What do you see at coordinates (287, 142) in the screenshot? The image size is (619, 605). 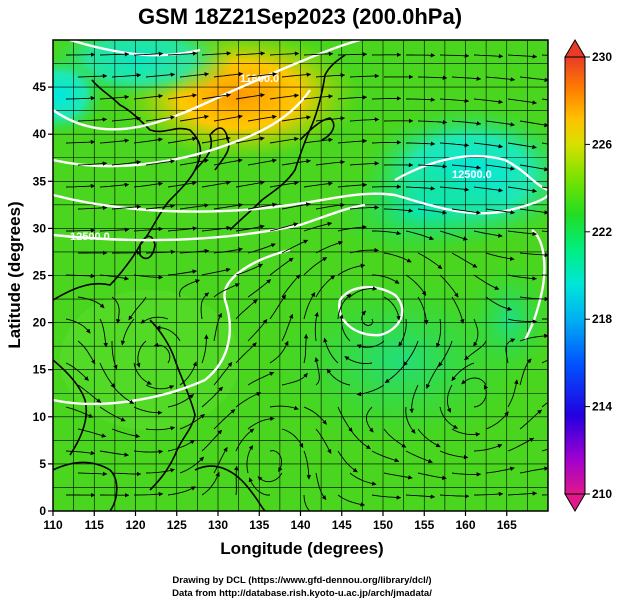 I see `japan-coast` at bounding box center [287, 142].